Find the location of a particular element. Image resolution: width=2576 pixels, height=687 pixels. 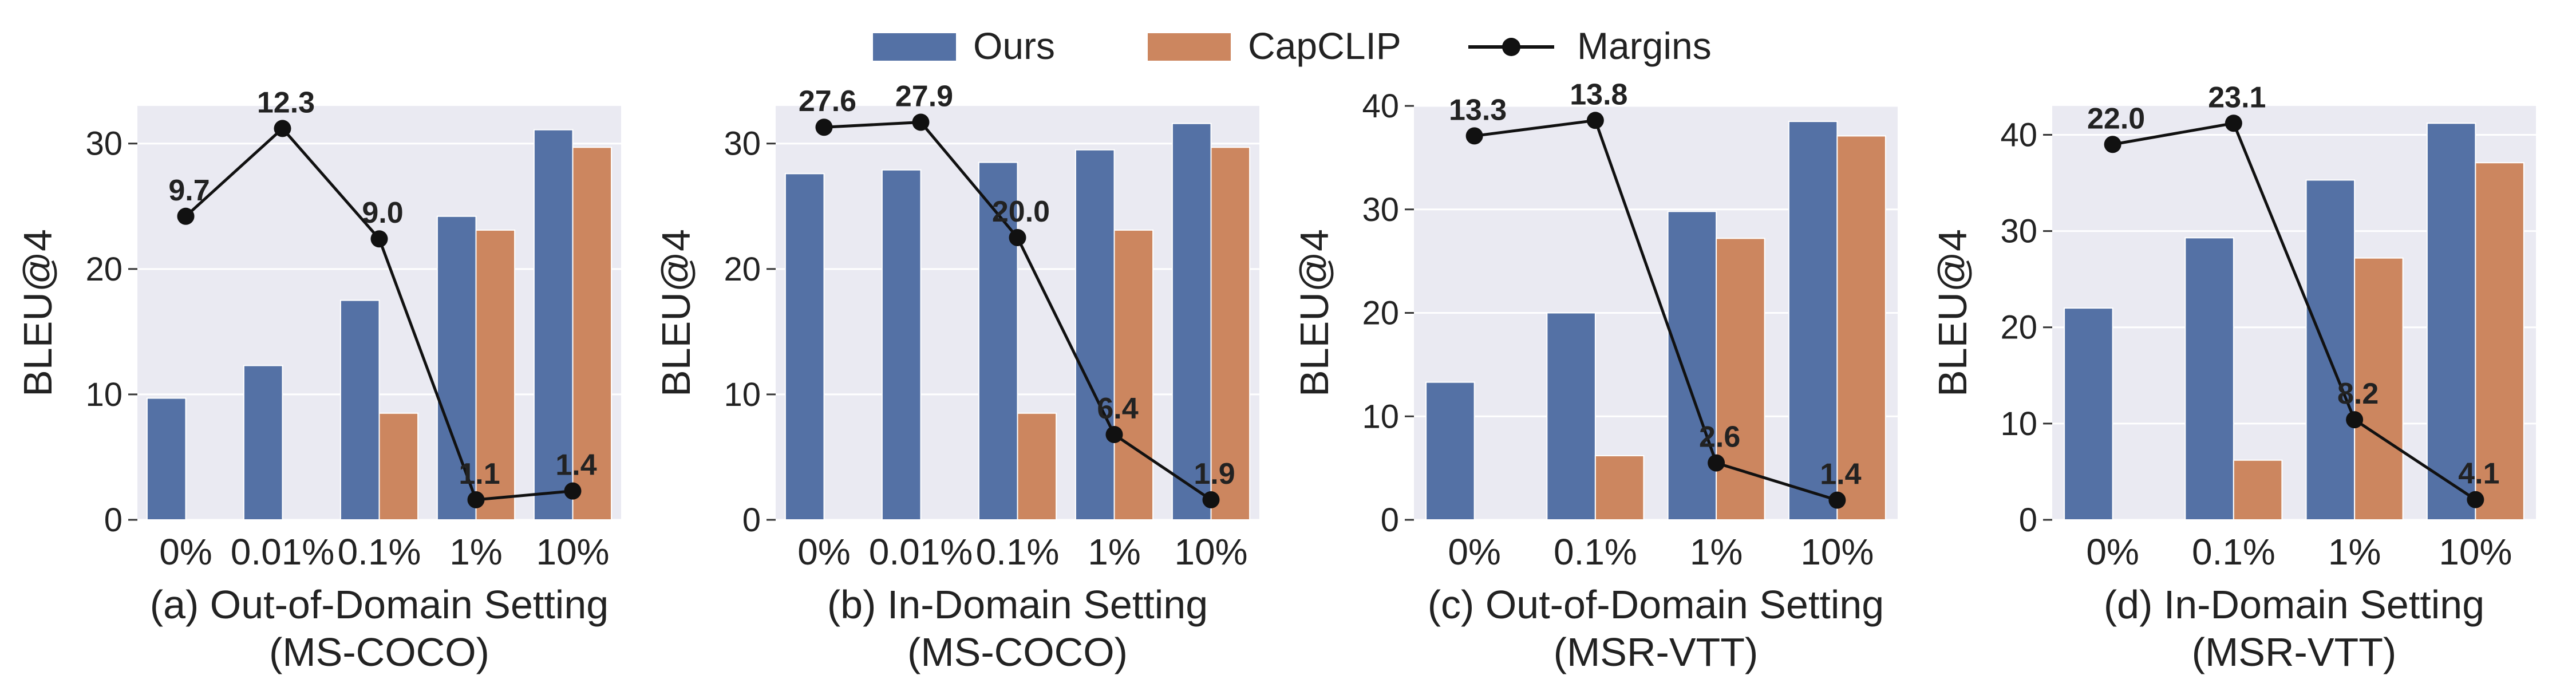

legend-item-ours: Ours is located at coordinates (964, 46).